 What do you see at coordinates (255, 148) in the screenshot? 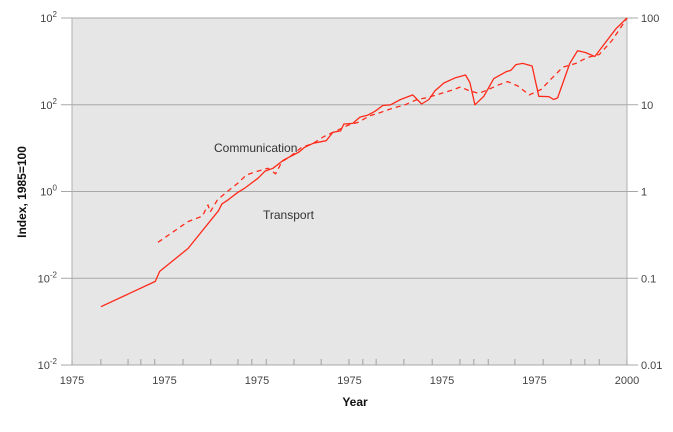
I see `annotation-communication: Communication` at bounding box center [255, 148].